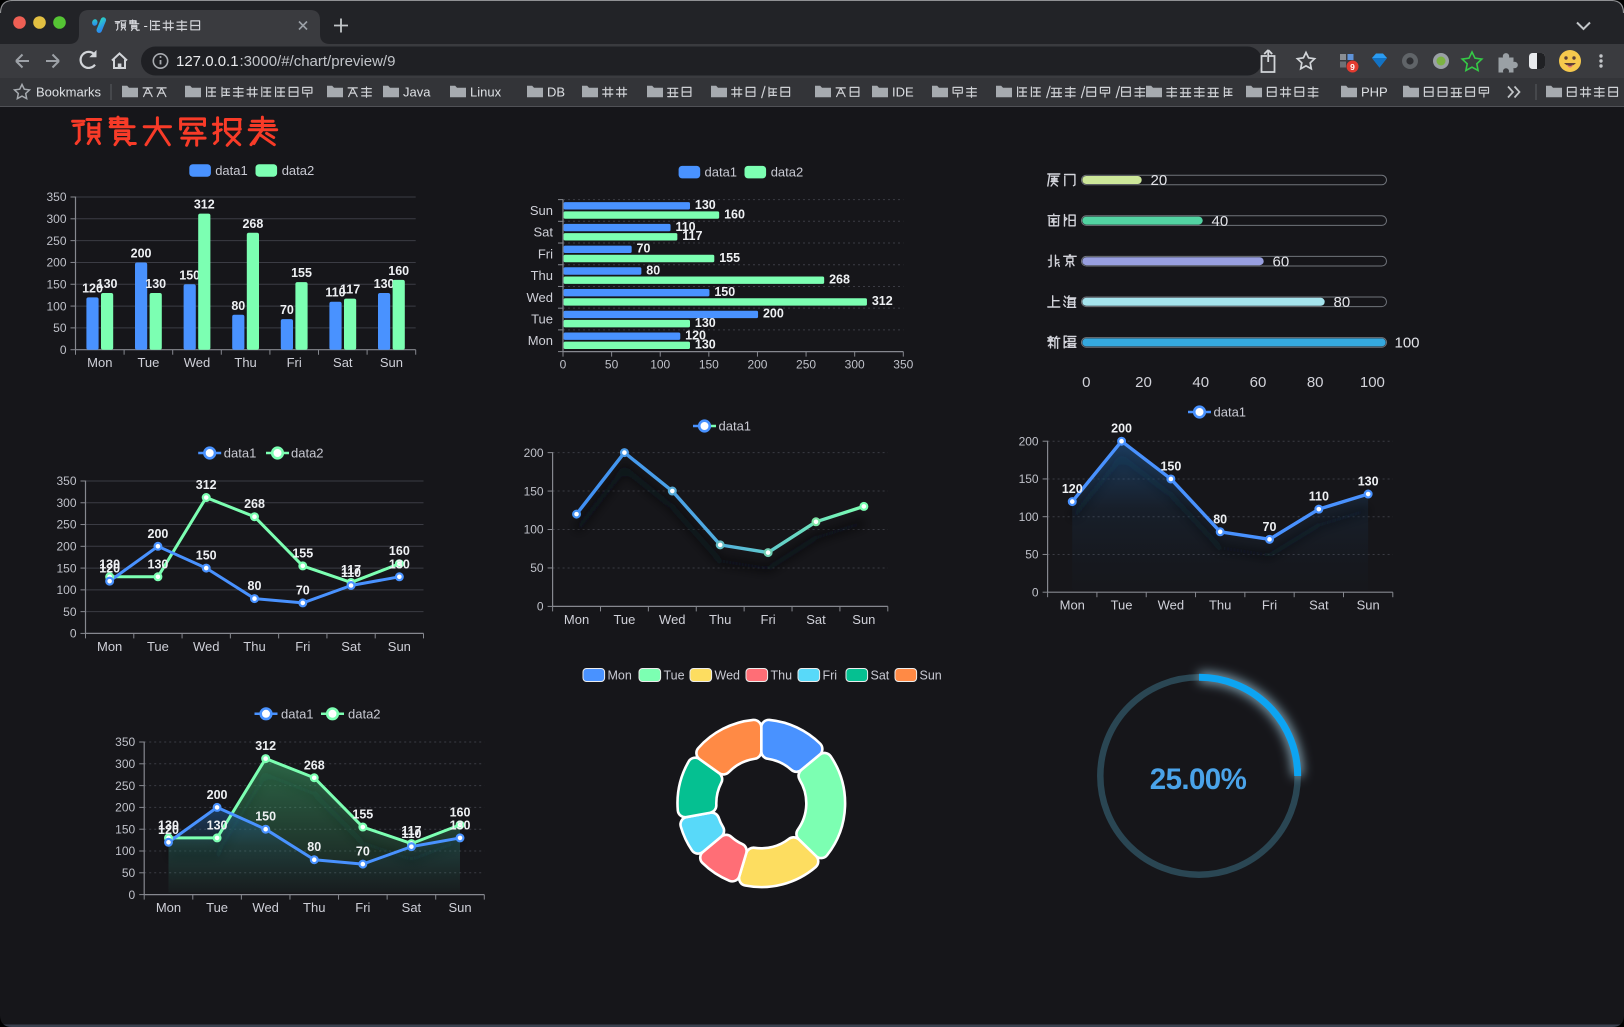  I want to click on svg-text: 60, so click(1281, 261).